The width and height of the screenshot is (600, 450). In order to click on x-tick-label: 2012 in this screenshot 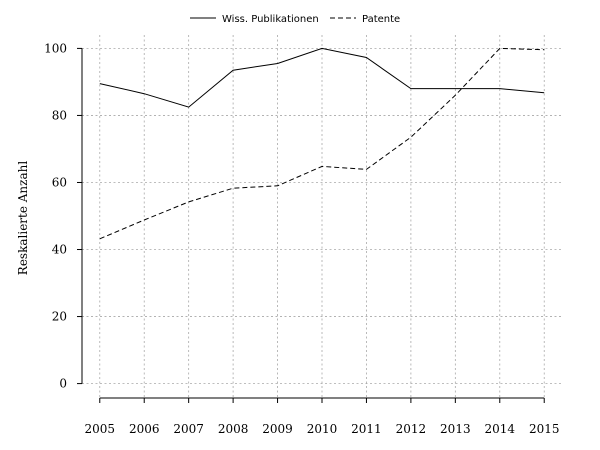, I will do `click(411, 429)`.